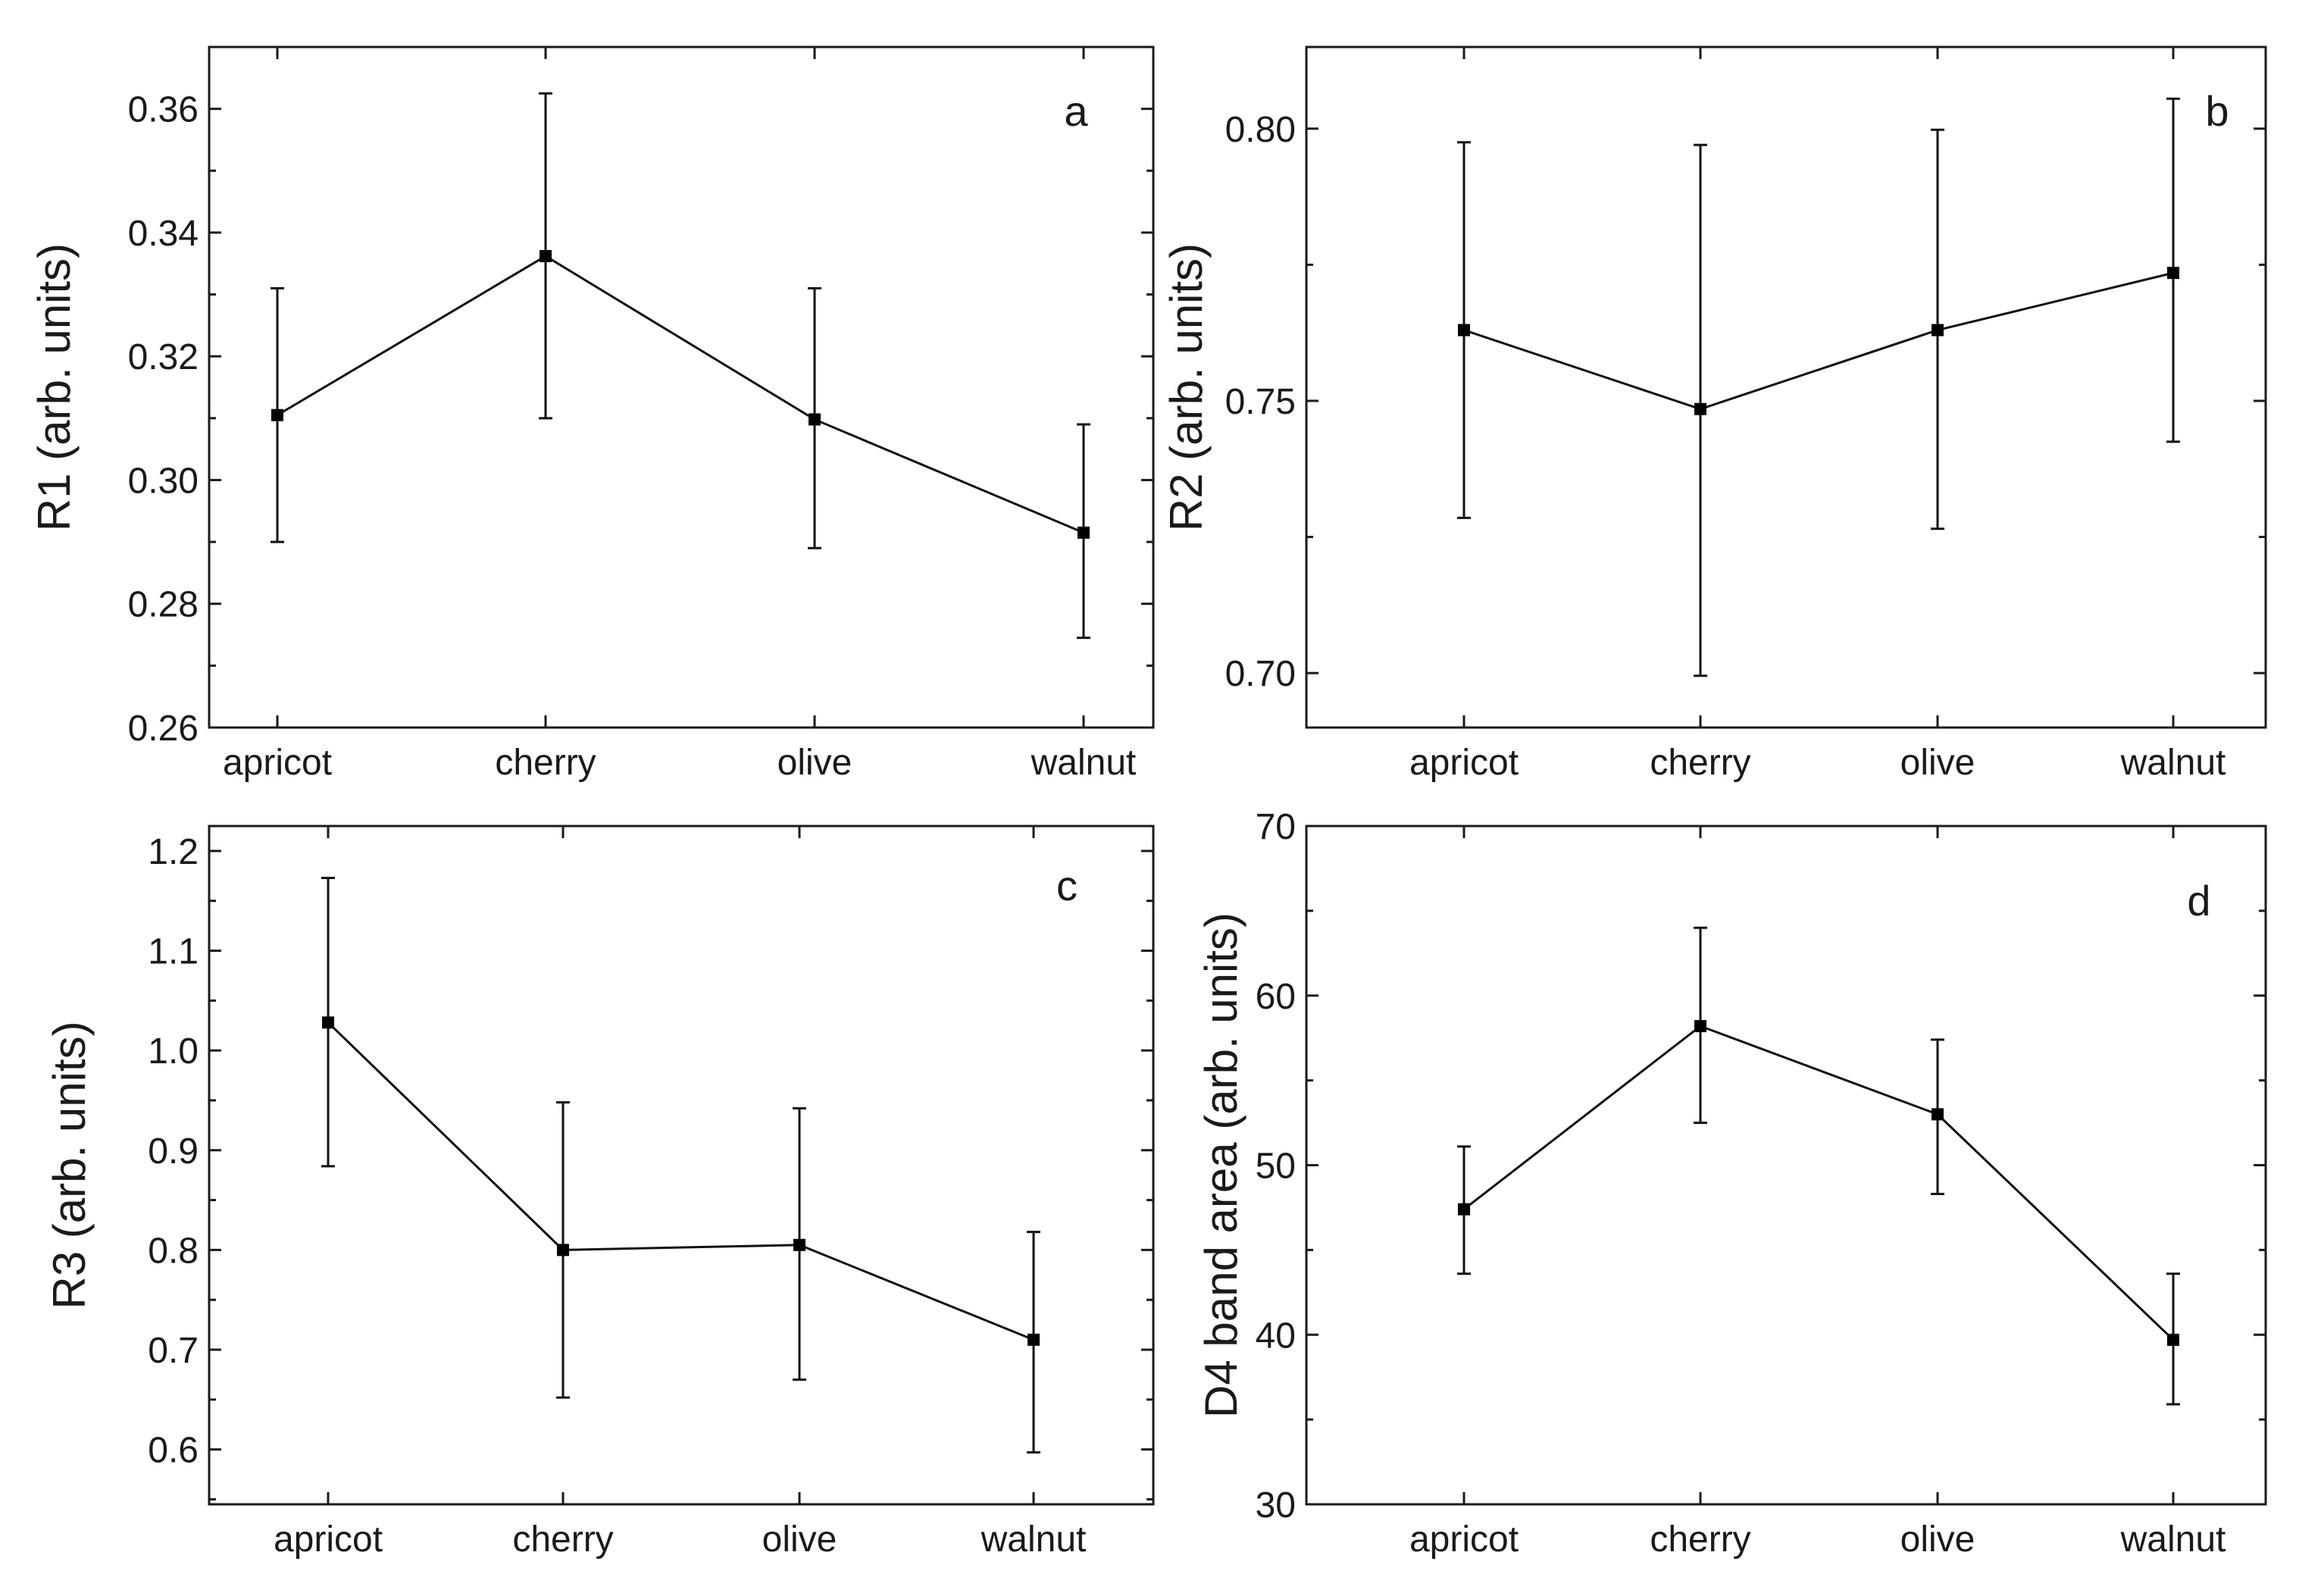 Image resolution: width=2321 pixels, height=1596 pixels. I want to click on panel-a-xtick-label-olive: olive, so click(814, 763).